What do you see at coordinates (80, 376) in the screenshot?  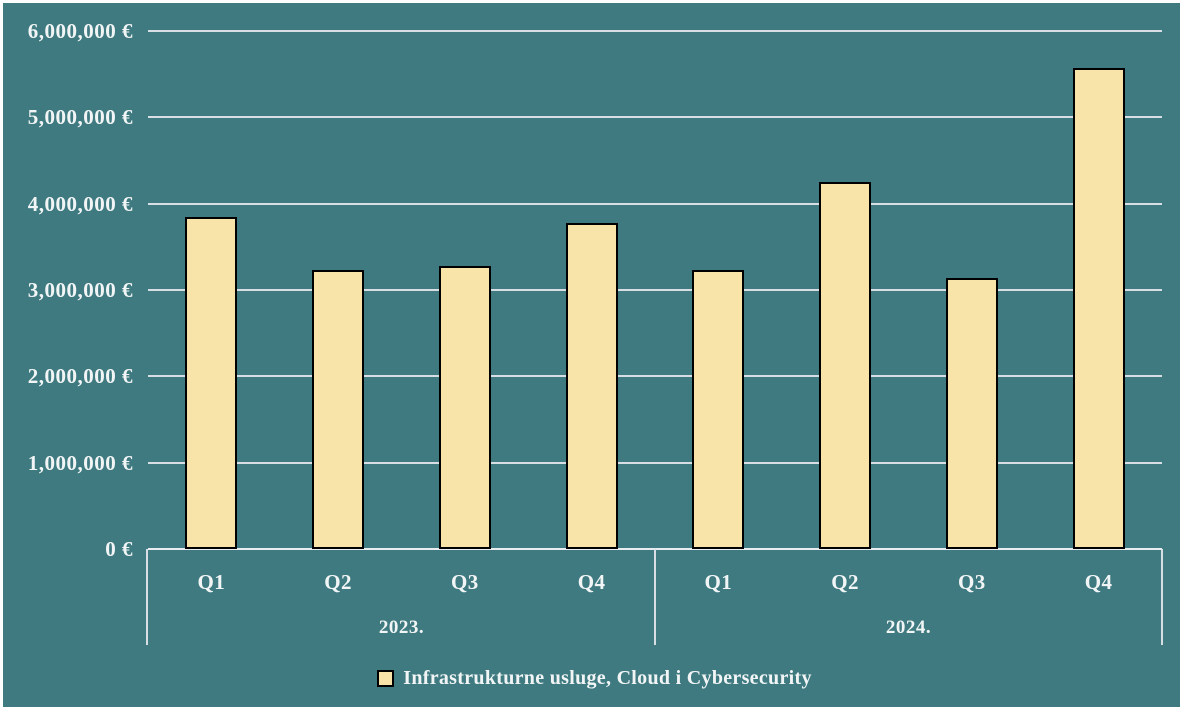 I see `y-axis-tick-label: 2,000,000 €` at bounding box center [80, 376].